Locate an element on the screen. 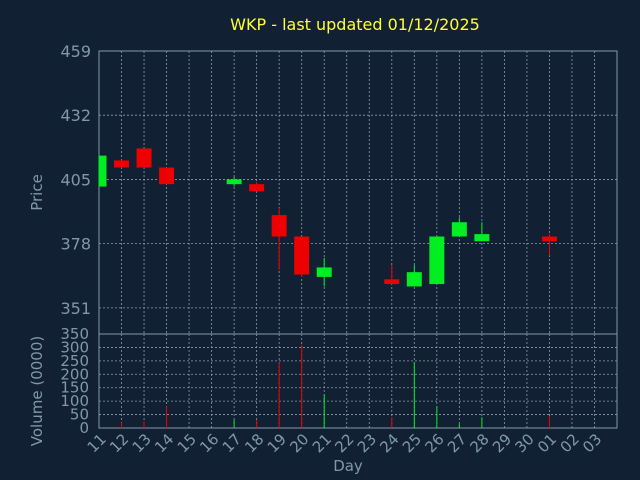  price-tick-label: 405 is located at coordinates (75, 179).